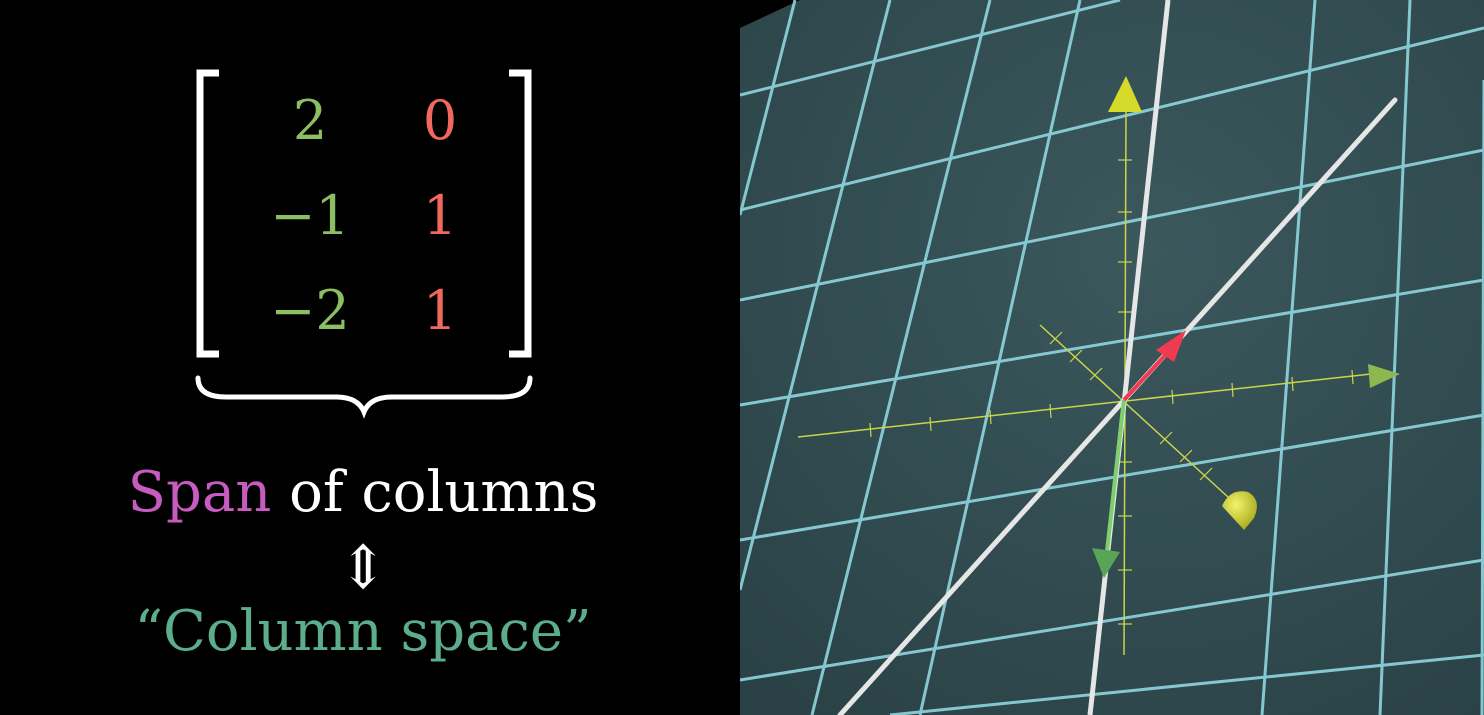  What do you see at coordinates (207, 213) in the screenshot?
I see `left-bracket` at bounding box center [207, 213].